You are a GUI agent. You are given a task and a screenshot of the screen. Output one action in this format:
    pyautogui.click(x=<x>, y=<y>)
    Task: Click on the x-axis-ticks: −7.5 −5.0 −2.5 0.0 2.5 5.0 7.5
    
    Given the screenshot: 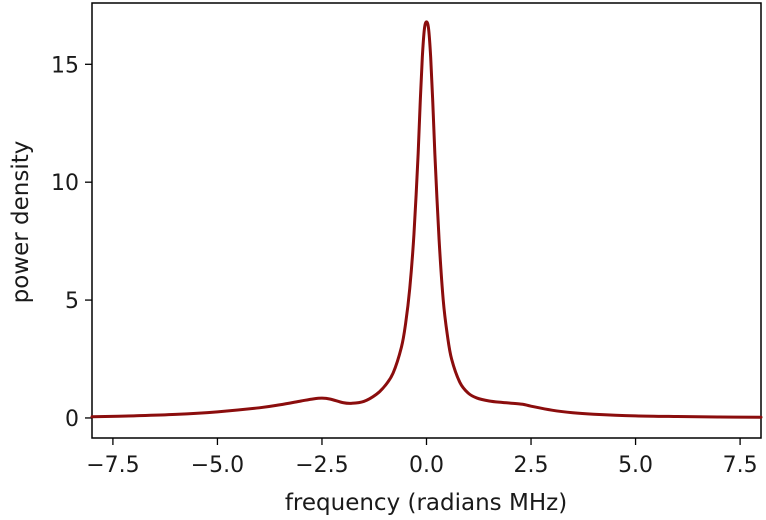 What is the action you would take?
    pyautogui.click(x=422, y=458)
    